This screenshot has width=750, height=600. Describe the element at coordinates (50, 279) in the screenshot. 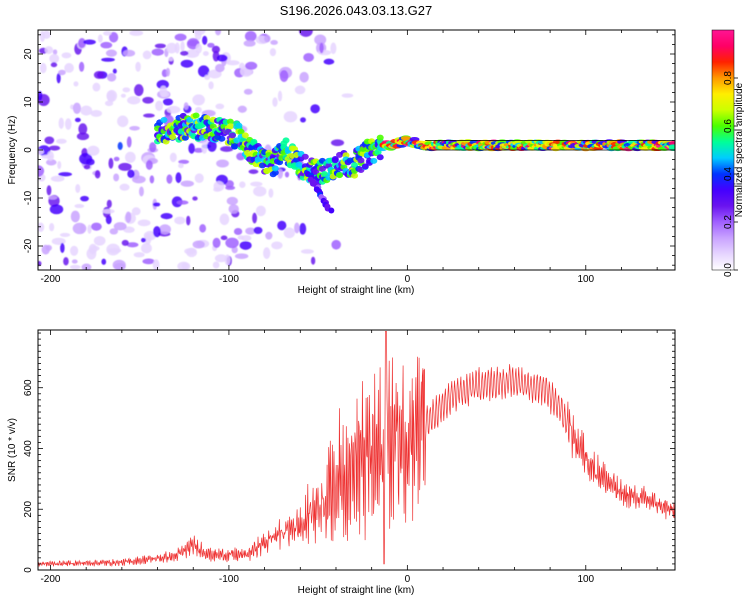

I see `spectrogram-x-tick-label: -200` at that location.